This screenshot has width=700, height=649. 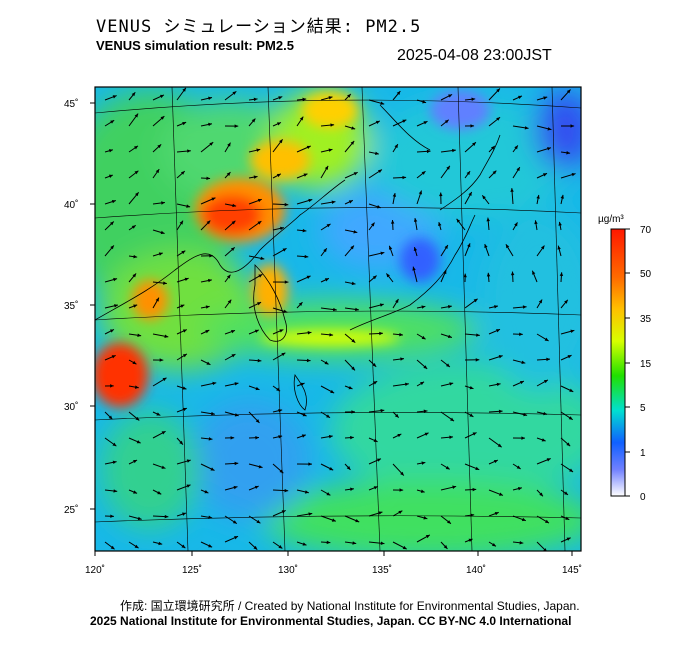 I want to click on colorbar-labels: 70 50 35 15 5 1 0, so click(x=646, y=364).